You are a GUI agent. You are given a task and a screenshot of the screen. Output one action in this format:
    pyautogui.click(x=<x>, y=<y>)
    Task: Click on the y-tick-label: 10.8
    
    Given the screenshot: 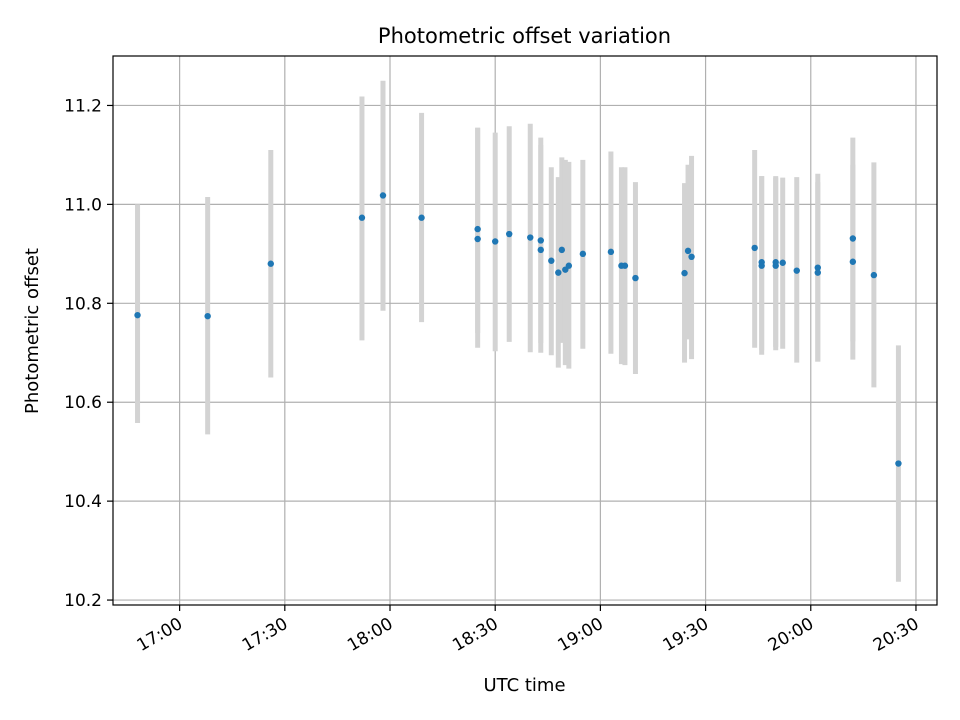 What is the action you would take?
    pyautogui.click(x=83, y=304)
    